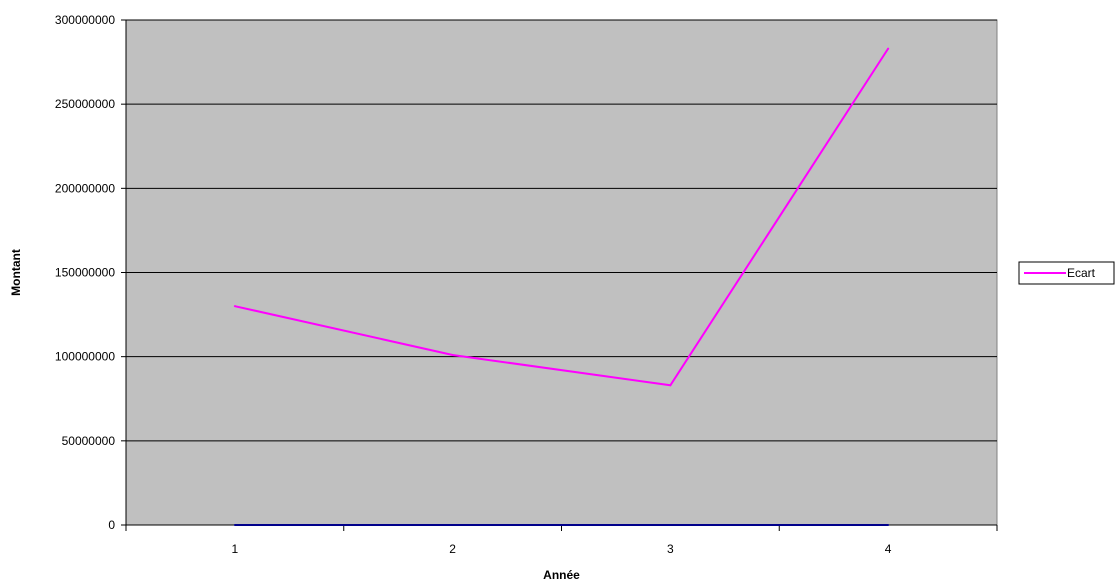  Describe the element at coordinates (85, 20) in the screenshot. I see `y-tick-label-6: 300000000` at that location.